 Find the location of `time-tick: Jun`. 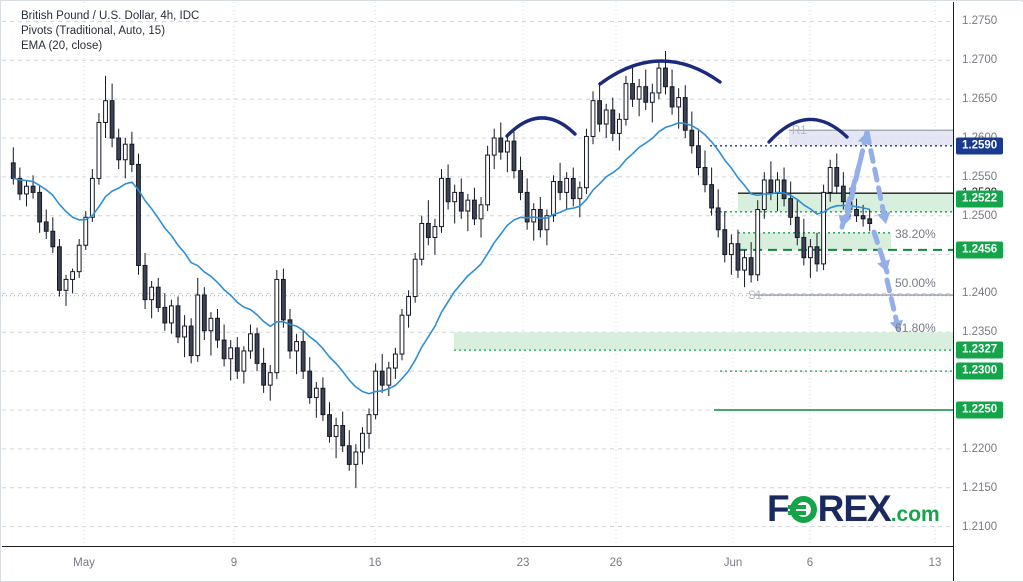

time-tick: Jun is located at coordinates (733, 563).